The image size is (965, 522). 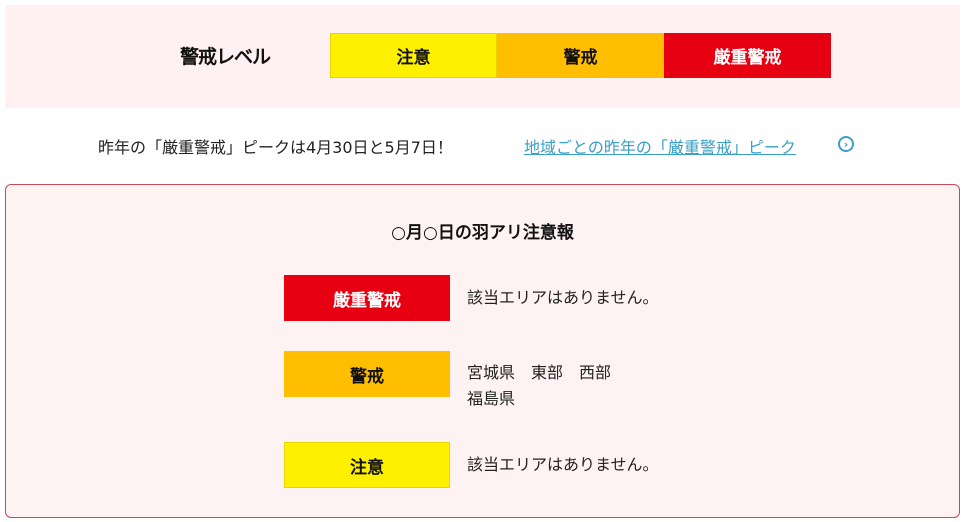 I want to click on regional-peak-link: 地域ごとの昨年の「厳重警戒」ピーク, so click(x=660, y=147).